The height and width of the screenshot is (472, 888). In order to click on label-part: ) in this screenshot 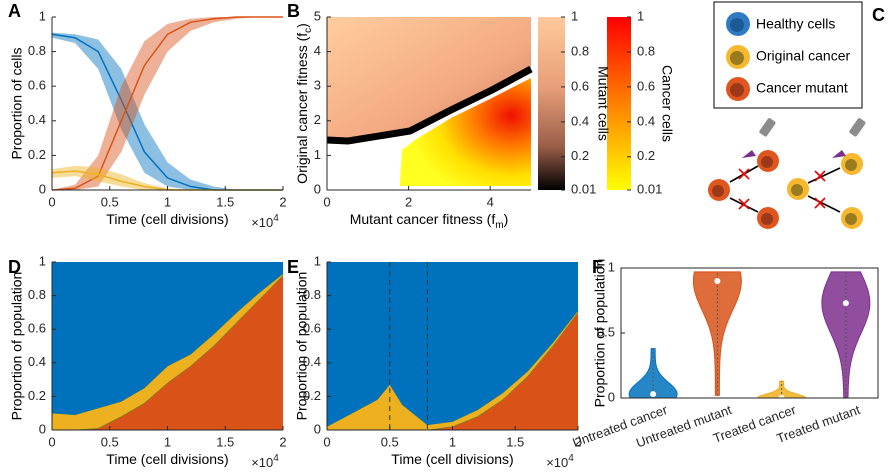, I will do `click(506, 219)`.